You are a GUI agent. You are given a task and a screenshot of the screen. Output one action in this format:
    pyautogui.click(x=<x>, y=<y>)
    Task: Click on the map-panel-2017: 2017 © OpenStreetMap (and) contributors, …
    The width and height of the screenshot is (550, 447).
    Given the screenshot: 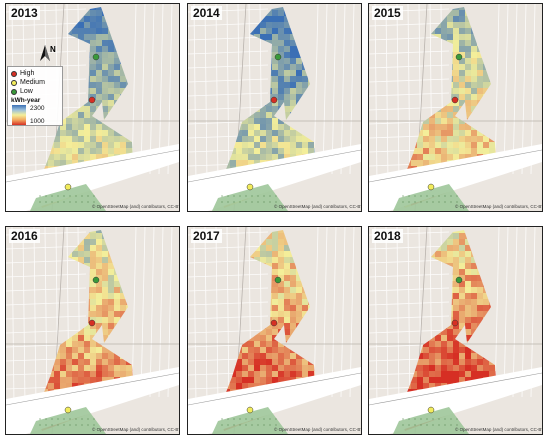 What is the action you would take?
    pyautogui.click(x=274, y=330)
    